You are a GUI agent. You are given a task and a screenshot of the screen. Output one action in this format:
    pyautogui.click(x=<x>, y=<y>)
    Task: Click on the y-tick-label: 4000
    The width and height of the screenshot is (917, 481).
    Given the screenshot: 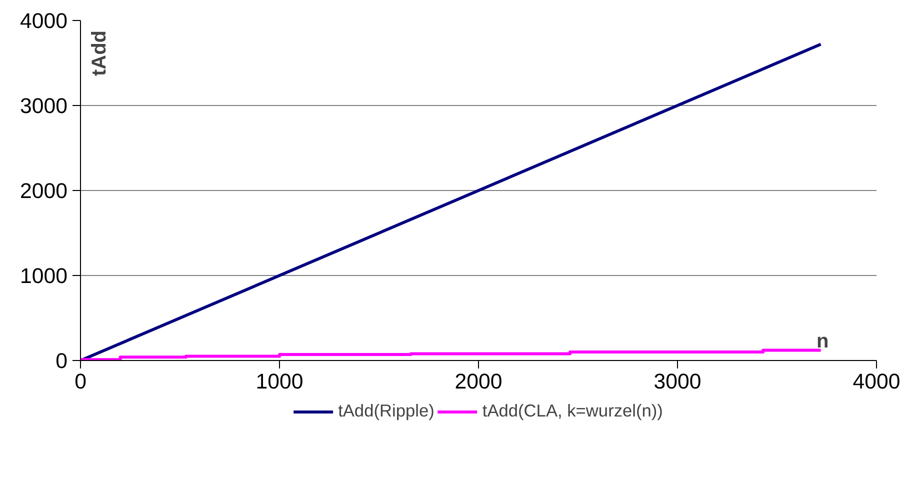 What is the action you would take?
    pyautogui.click(x=44, y=21)
    